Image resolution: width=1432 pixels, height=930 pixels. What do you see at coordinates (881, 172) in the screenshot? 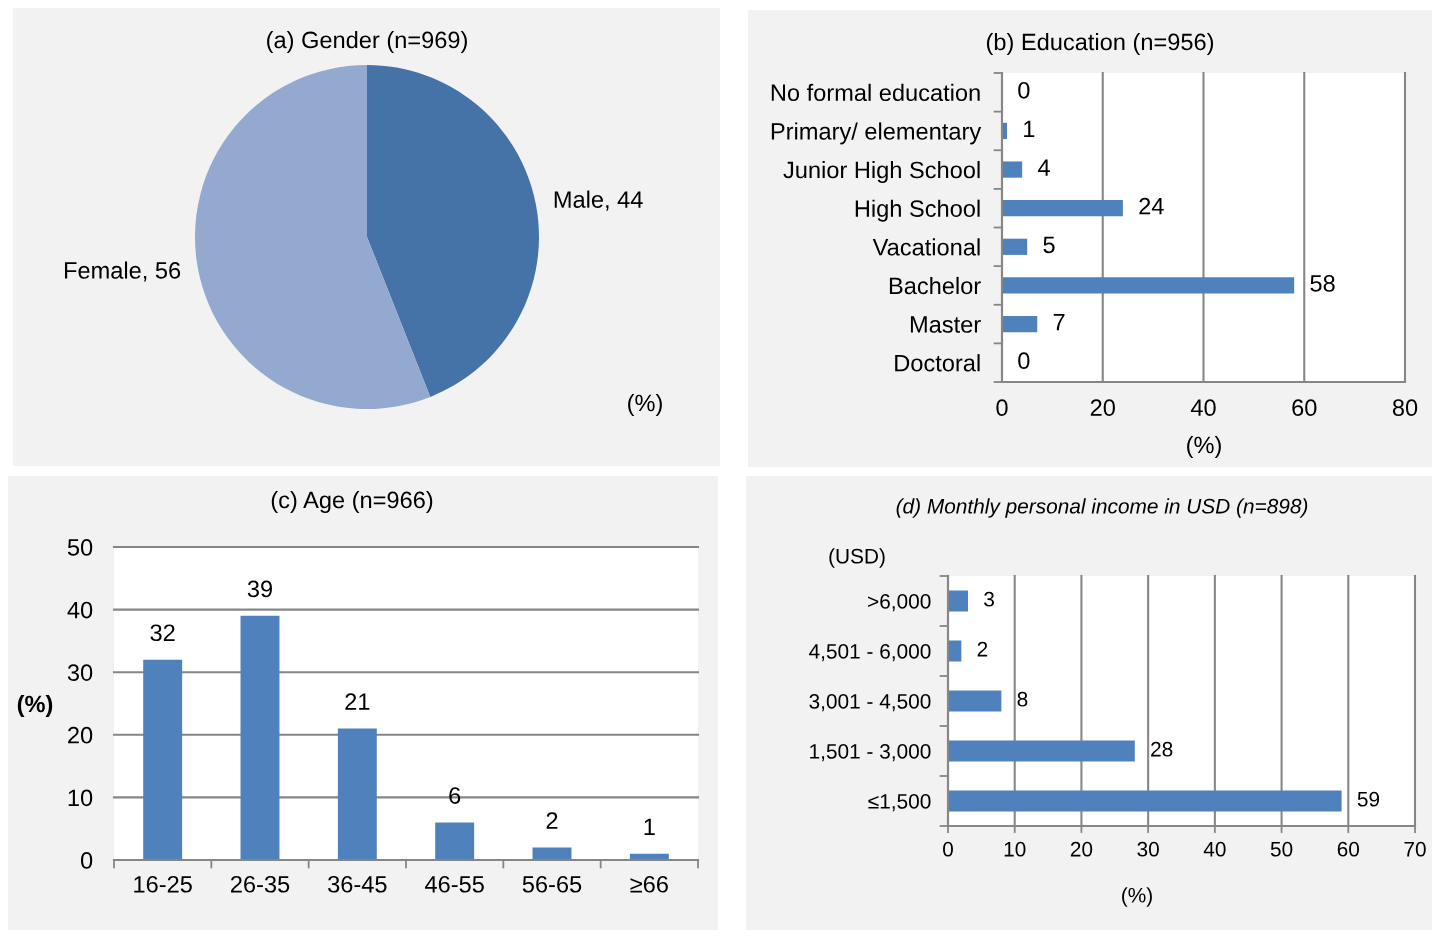
I see `y-tick-label: Junior High School` at bounding box center [881, 172].